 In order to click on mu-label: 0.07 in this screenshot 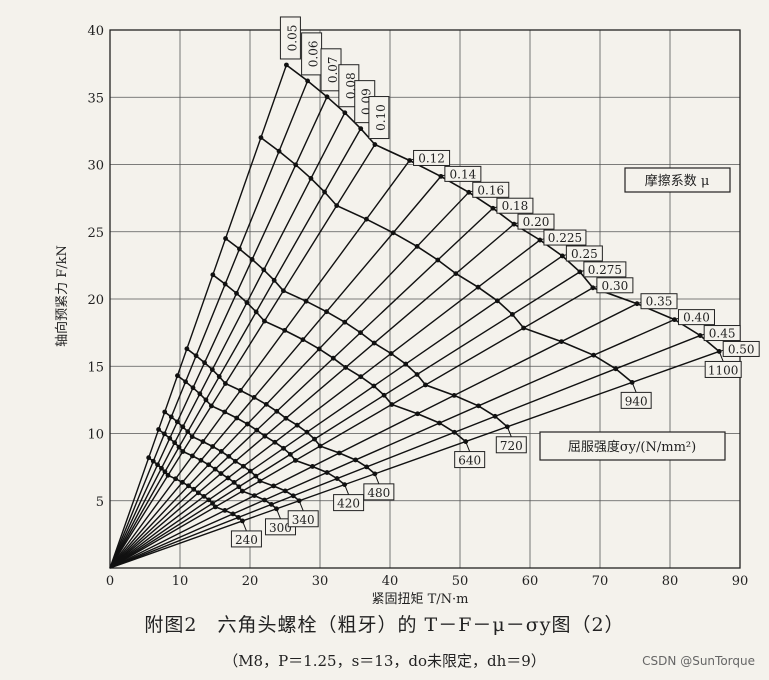, I will do `click(331, 70)`.